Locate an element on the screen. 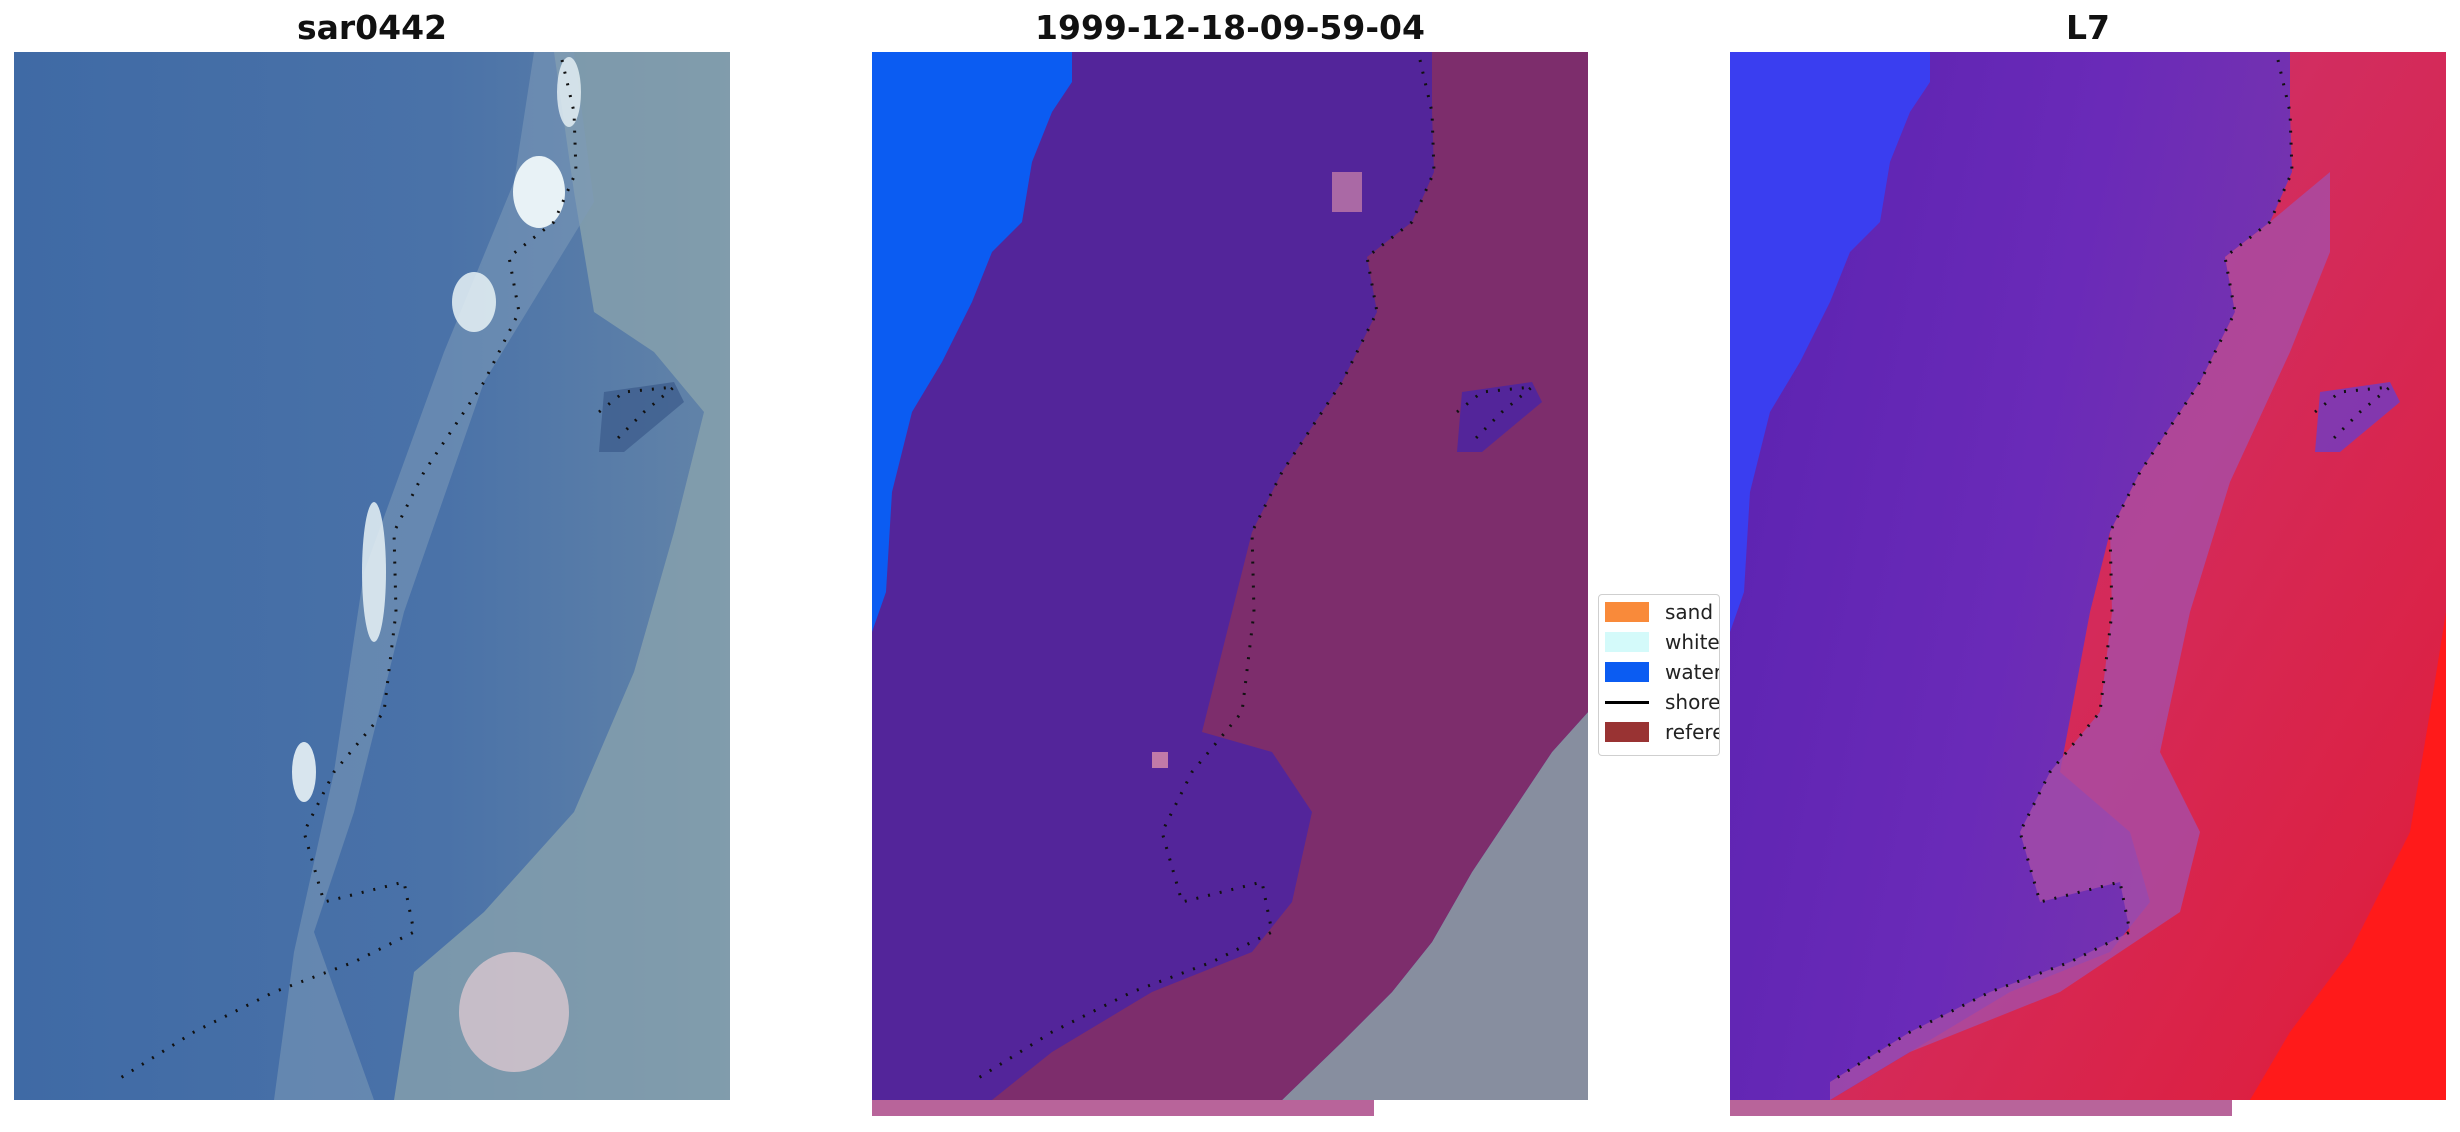 This screenshot has height=1132, width=2460. panel-title-index: L7 is located at coordinates (2088, 27).